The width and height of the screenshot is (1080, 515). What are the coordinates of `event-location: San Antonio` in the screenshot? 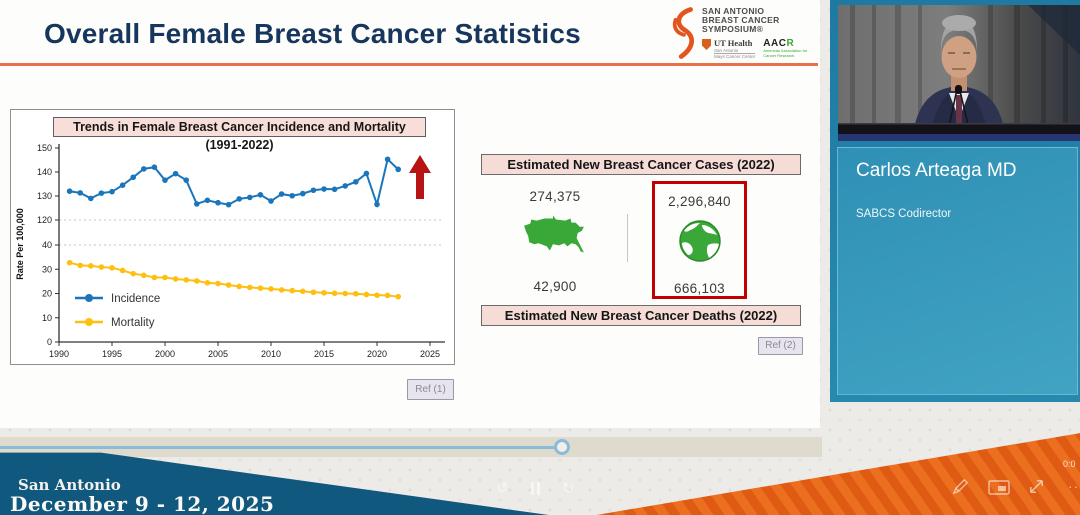 It's located at (69, 485).